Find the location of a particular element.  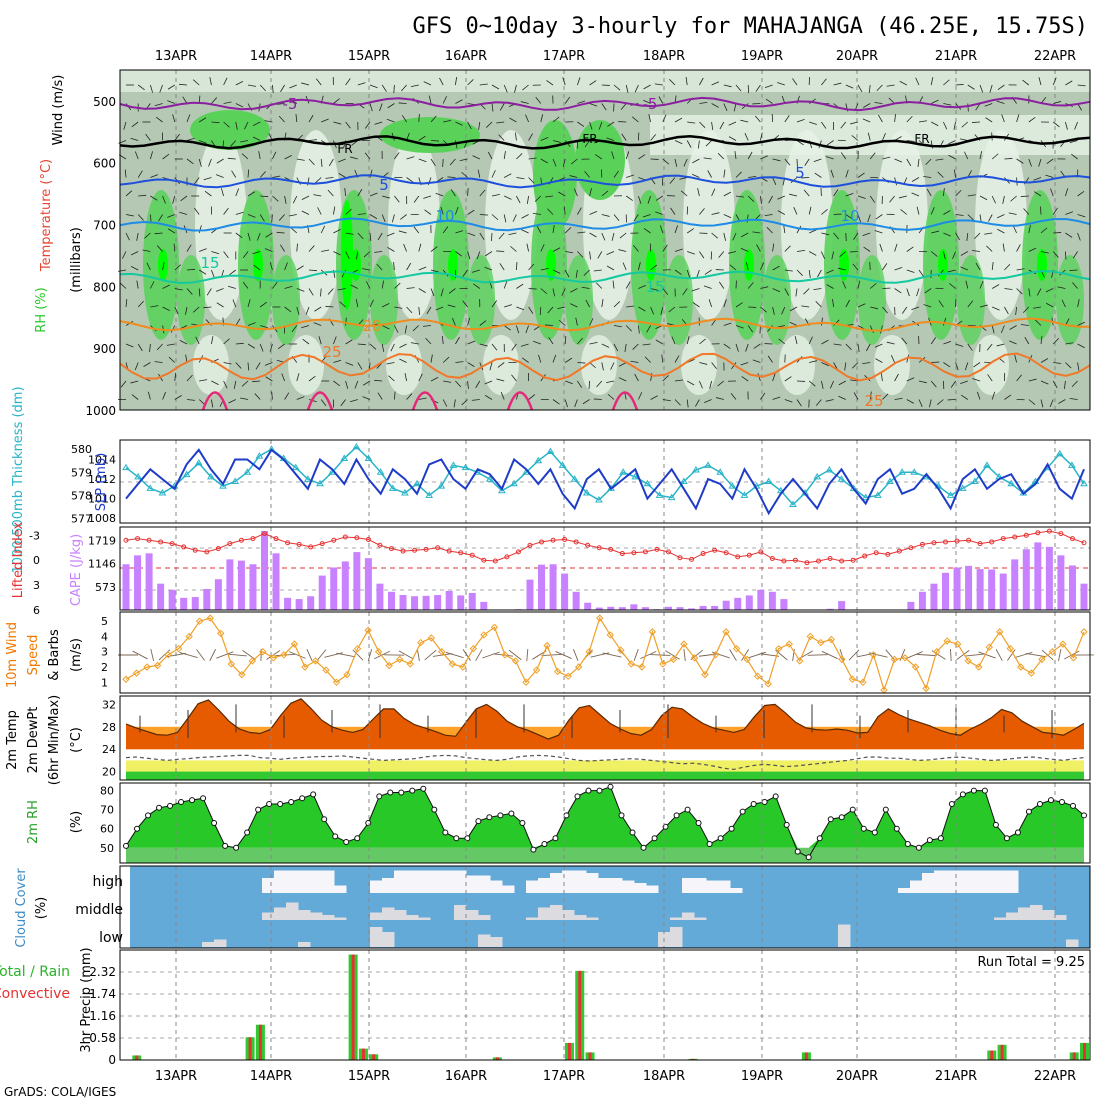

y-tick-label: 1 is located at coordinates (104, 682).